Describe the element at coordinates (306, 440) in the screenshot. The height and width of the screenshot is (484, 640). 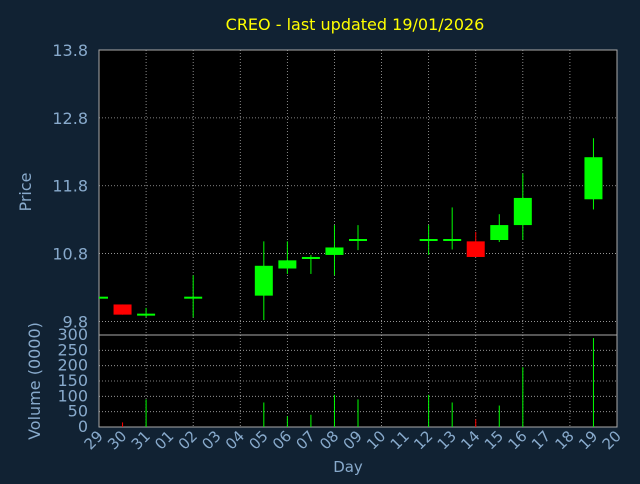
I see `day-tick-label: 07` at that location.